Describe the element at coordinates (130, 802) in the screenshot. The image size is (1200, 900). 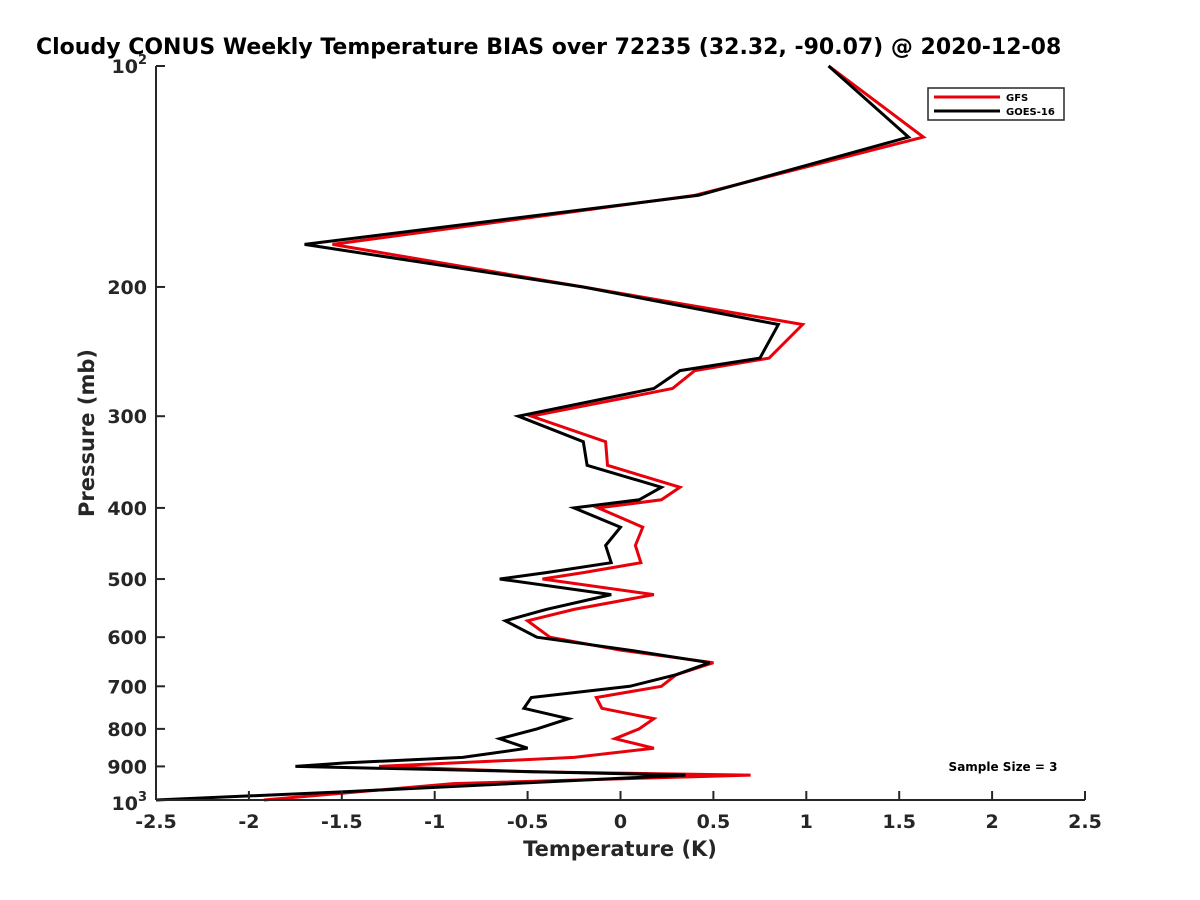
I see `y-tick-label-bottom: 103` at that location.